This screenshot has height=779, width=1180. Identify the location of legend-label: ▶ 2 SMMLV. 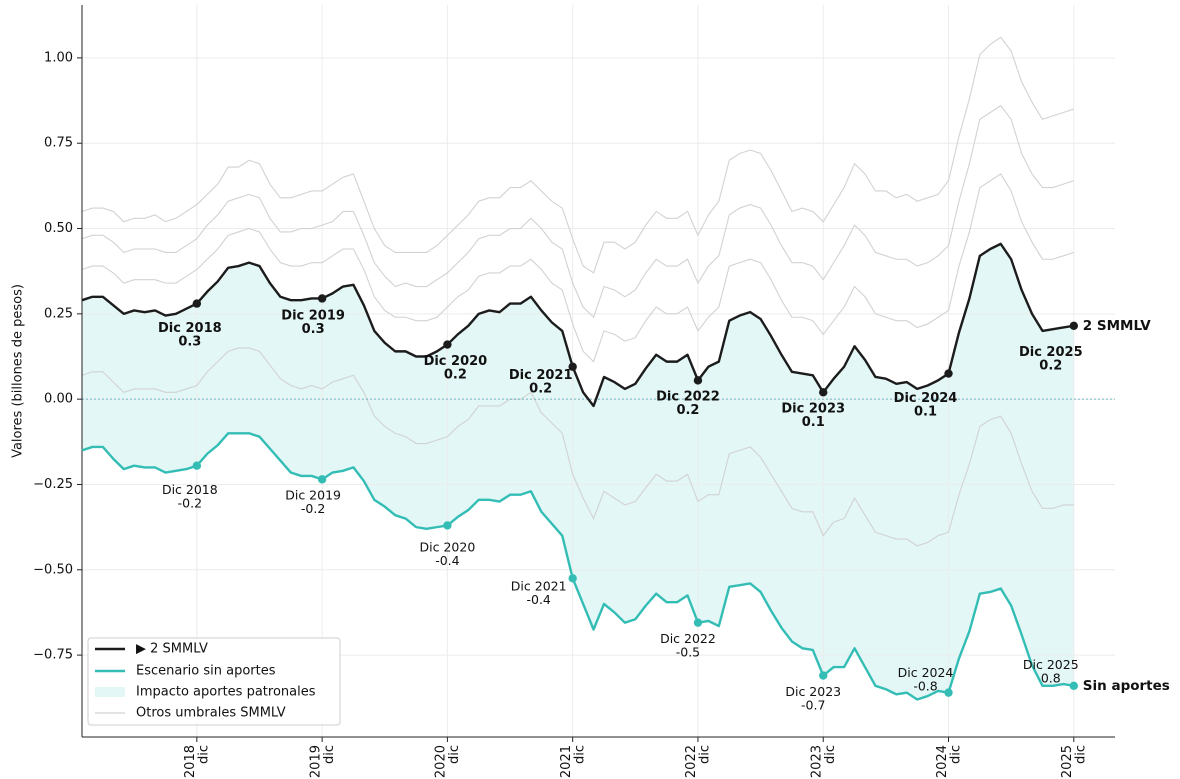
(172, 649).